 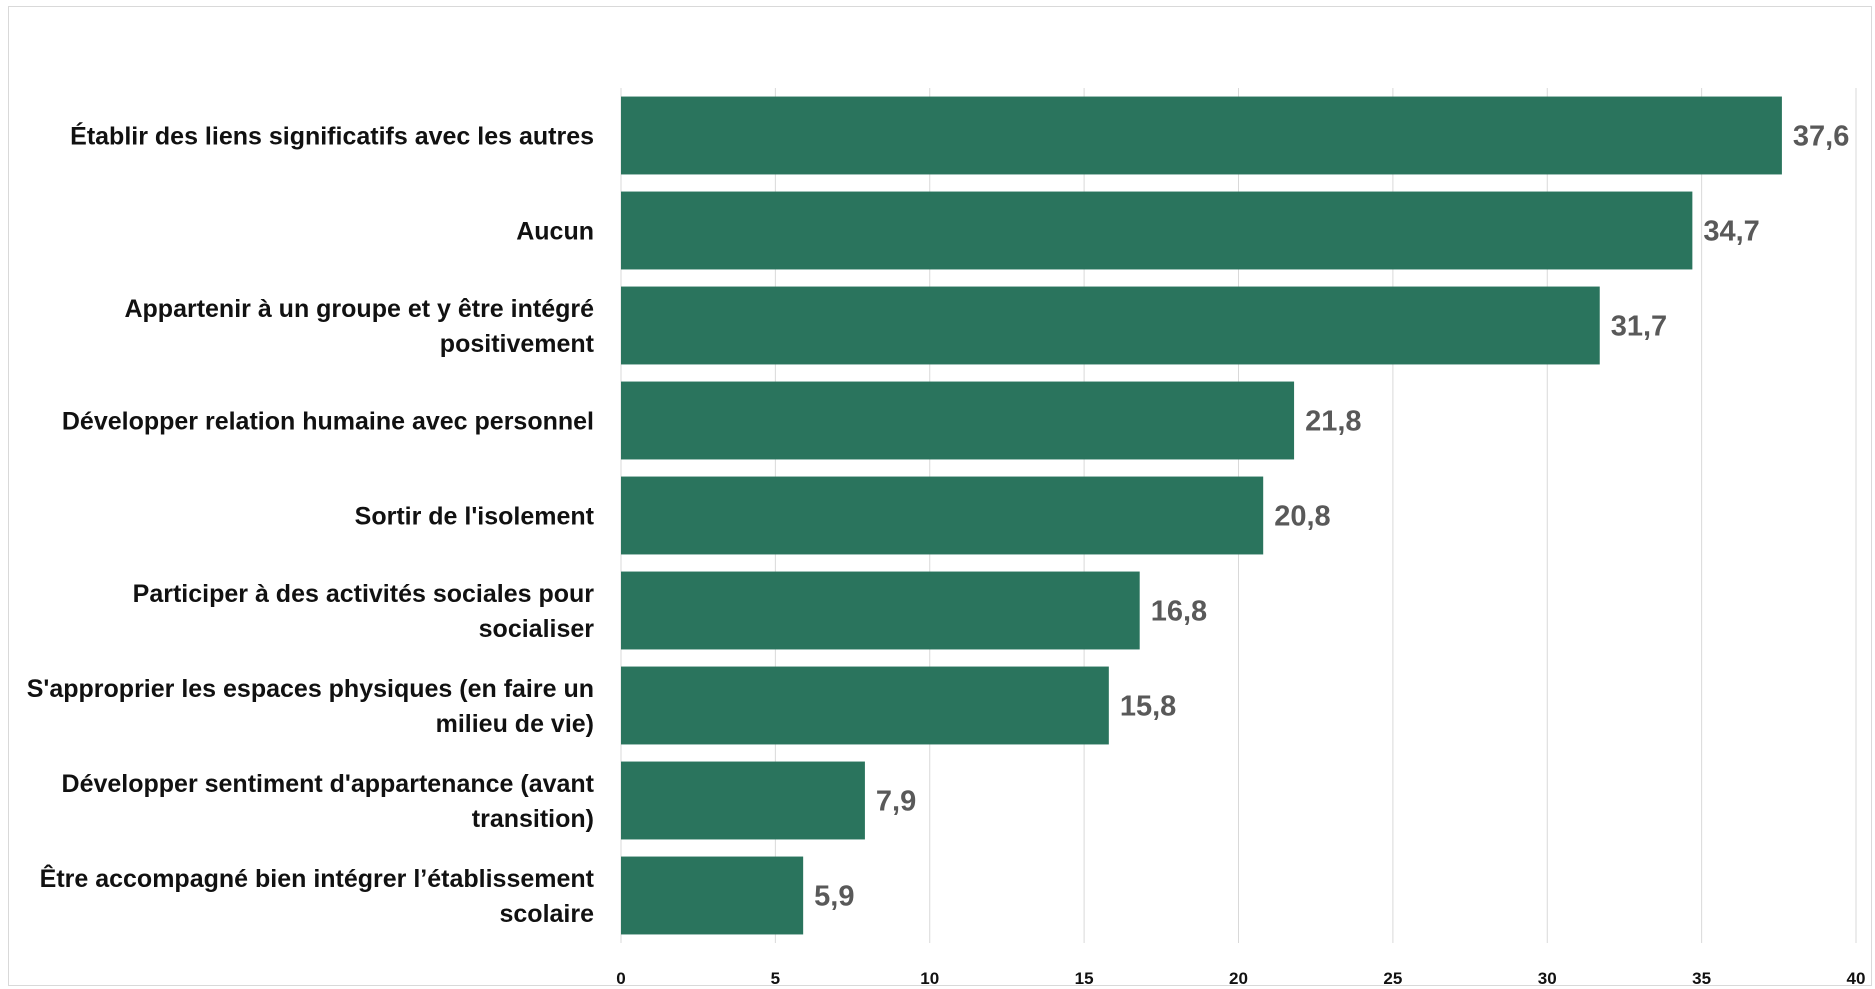 I want to click on x-tick-label: 40, so click(x=1856, y=978).